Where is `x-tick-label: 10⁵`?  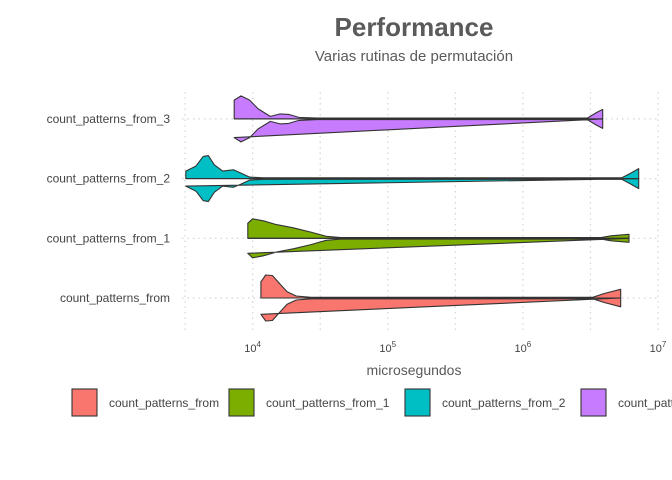 x-tick-label: 10⁵ is located at coordinates (387, 347).